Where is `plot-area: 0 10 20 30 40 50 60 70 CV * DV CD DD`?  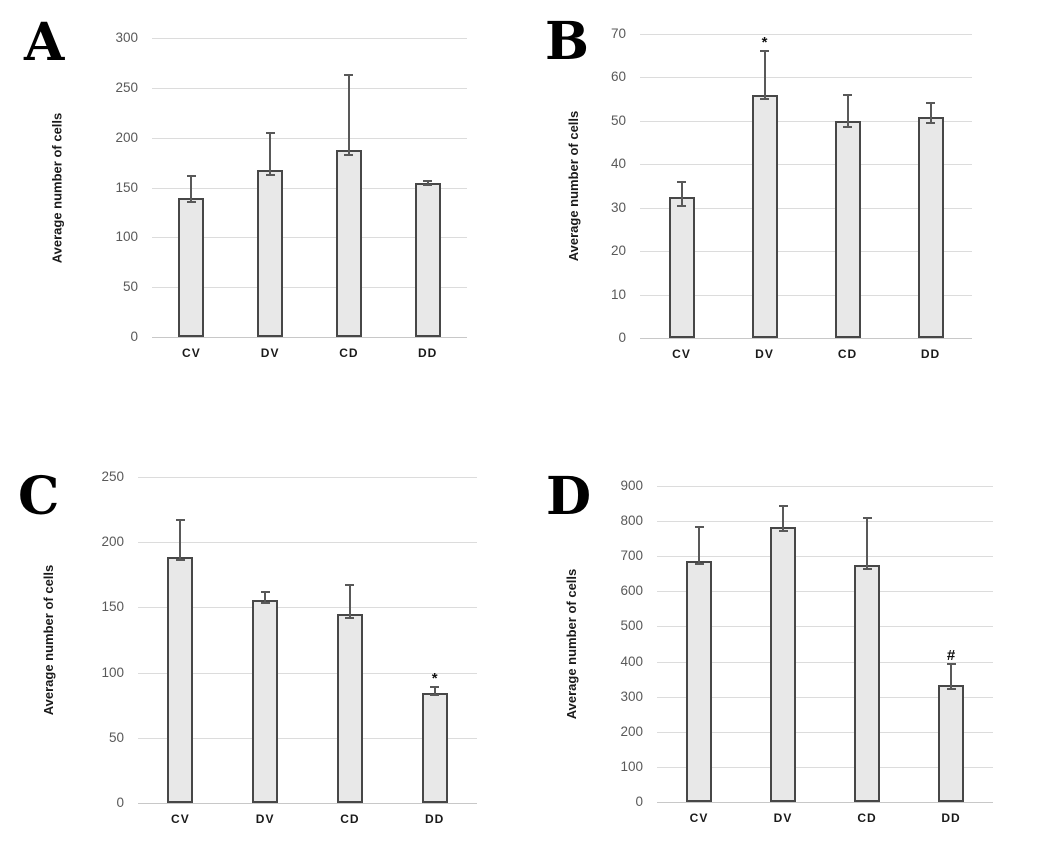 plot-area: 0 10 20 30 40 50 60 70 CV * DV CD DD is located at coordinates (791, 193).